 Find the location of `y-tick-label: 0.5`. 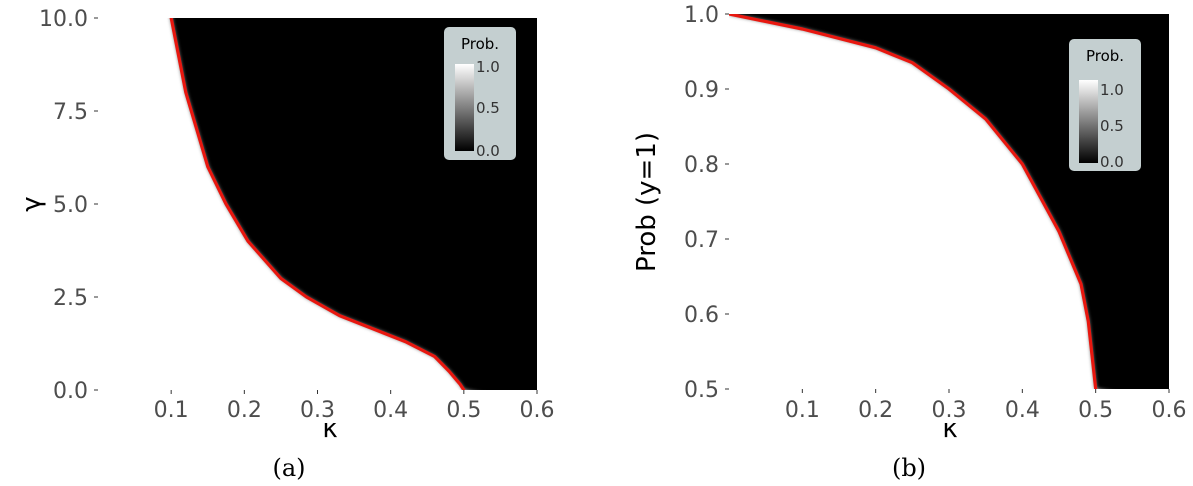

y-tick-label: 0.5 is located at coordinates (701, 390).